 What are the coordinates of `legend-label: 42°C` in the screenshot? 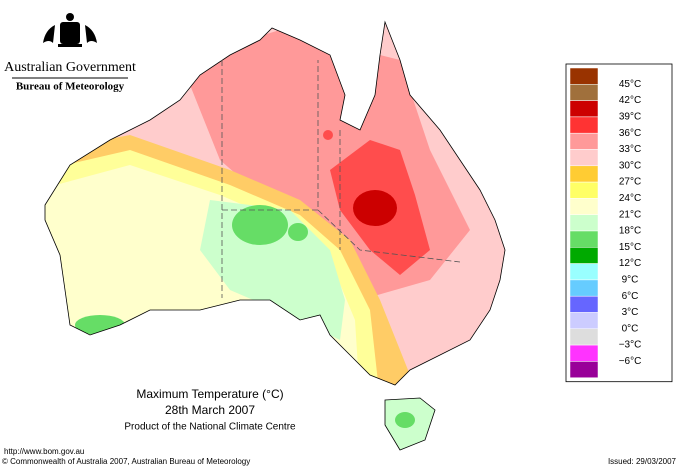 It's located at (630, 100).